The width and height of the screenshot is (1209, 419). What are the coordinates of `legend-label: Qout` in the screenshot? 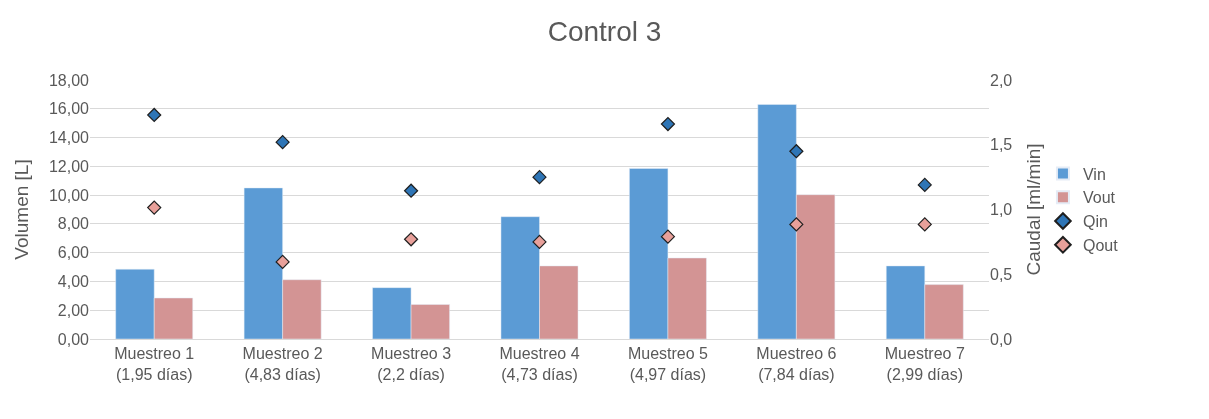 It's located at (1100, 246).